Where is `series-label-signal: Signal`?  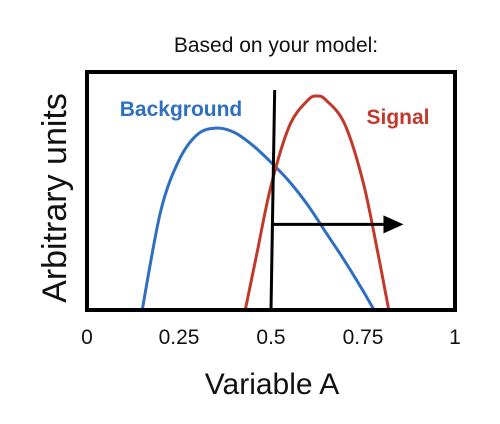 series-label-signal: Signal is located at coordinates (397, 117).